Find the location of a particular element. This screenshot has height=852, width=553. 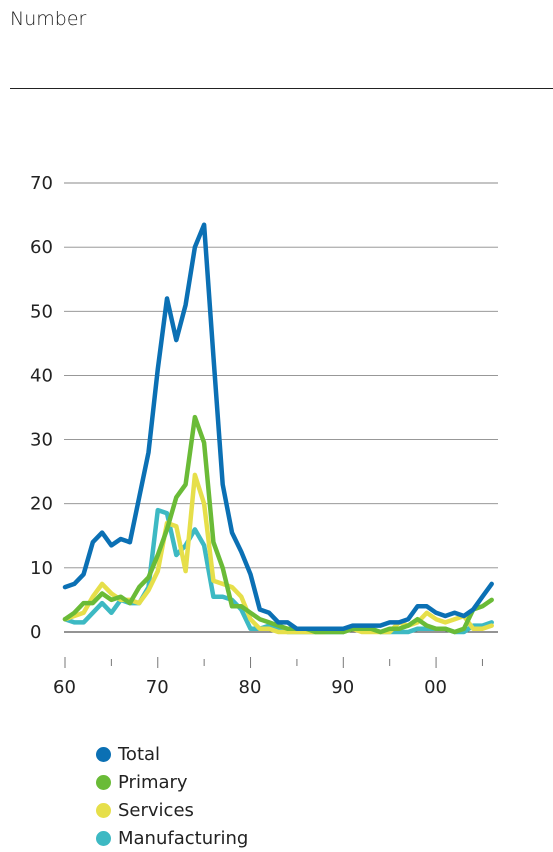

x-axis: 60 70 80 90 00 is located at coordinates (268, 677).